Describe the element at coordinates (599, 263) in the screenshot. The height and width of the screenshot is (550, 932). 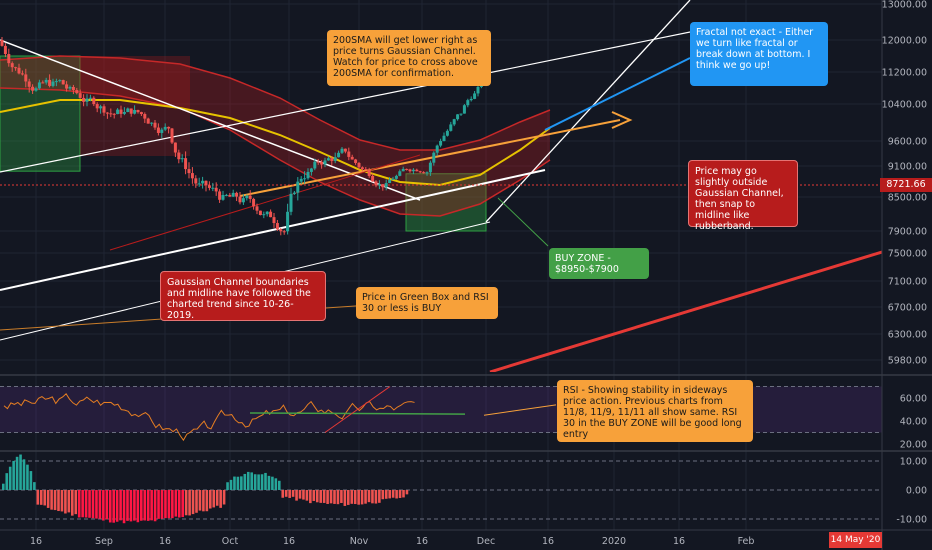
I see `buy-zone-callout: BUY ZONE - $8950-$7900` at that location.